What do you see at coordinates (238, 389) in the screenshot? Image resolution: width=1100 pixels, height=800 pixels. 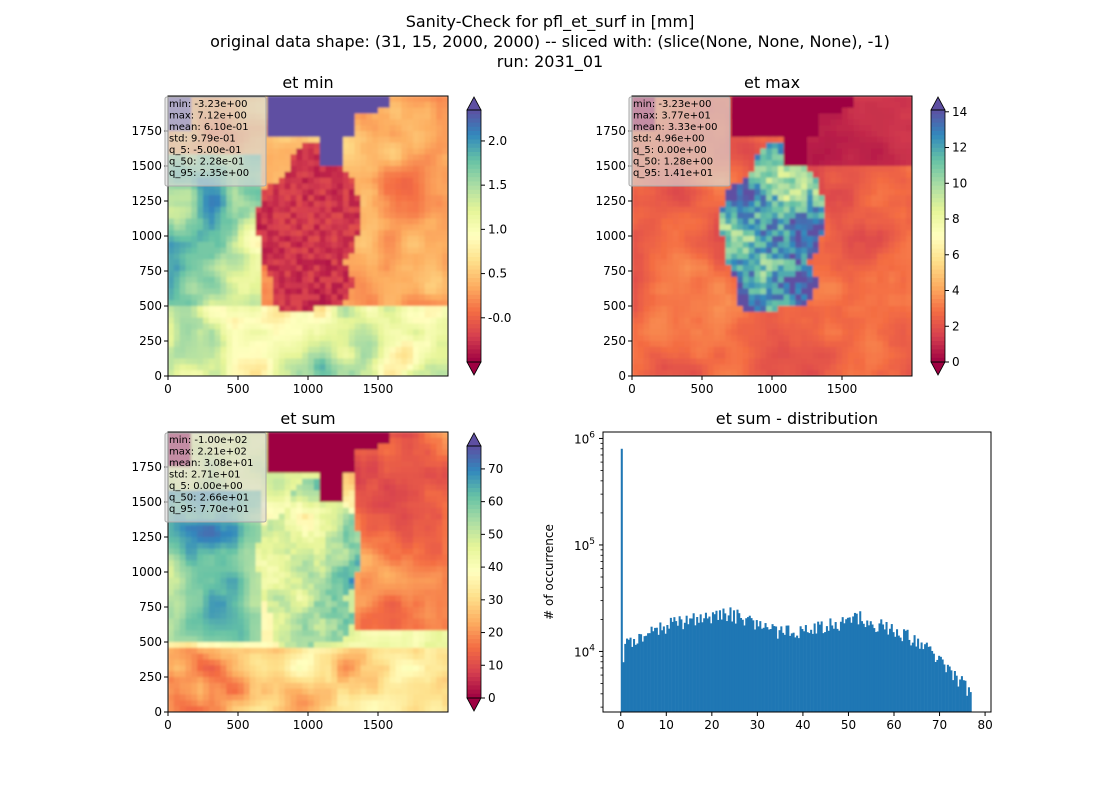 I see `panel-1-xtick-label: 500` at bounding box center [238, 389].